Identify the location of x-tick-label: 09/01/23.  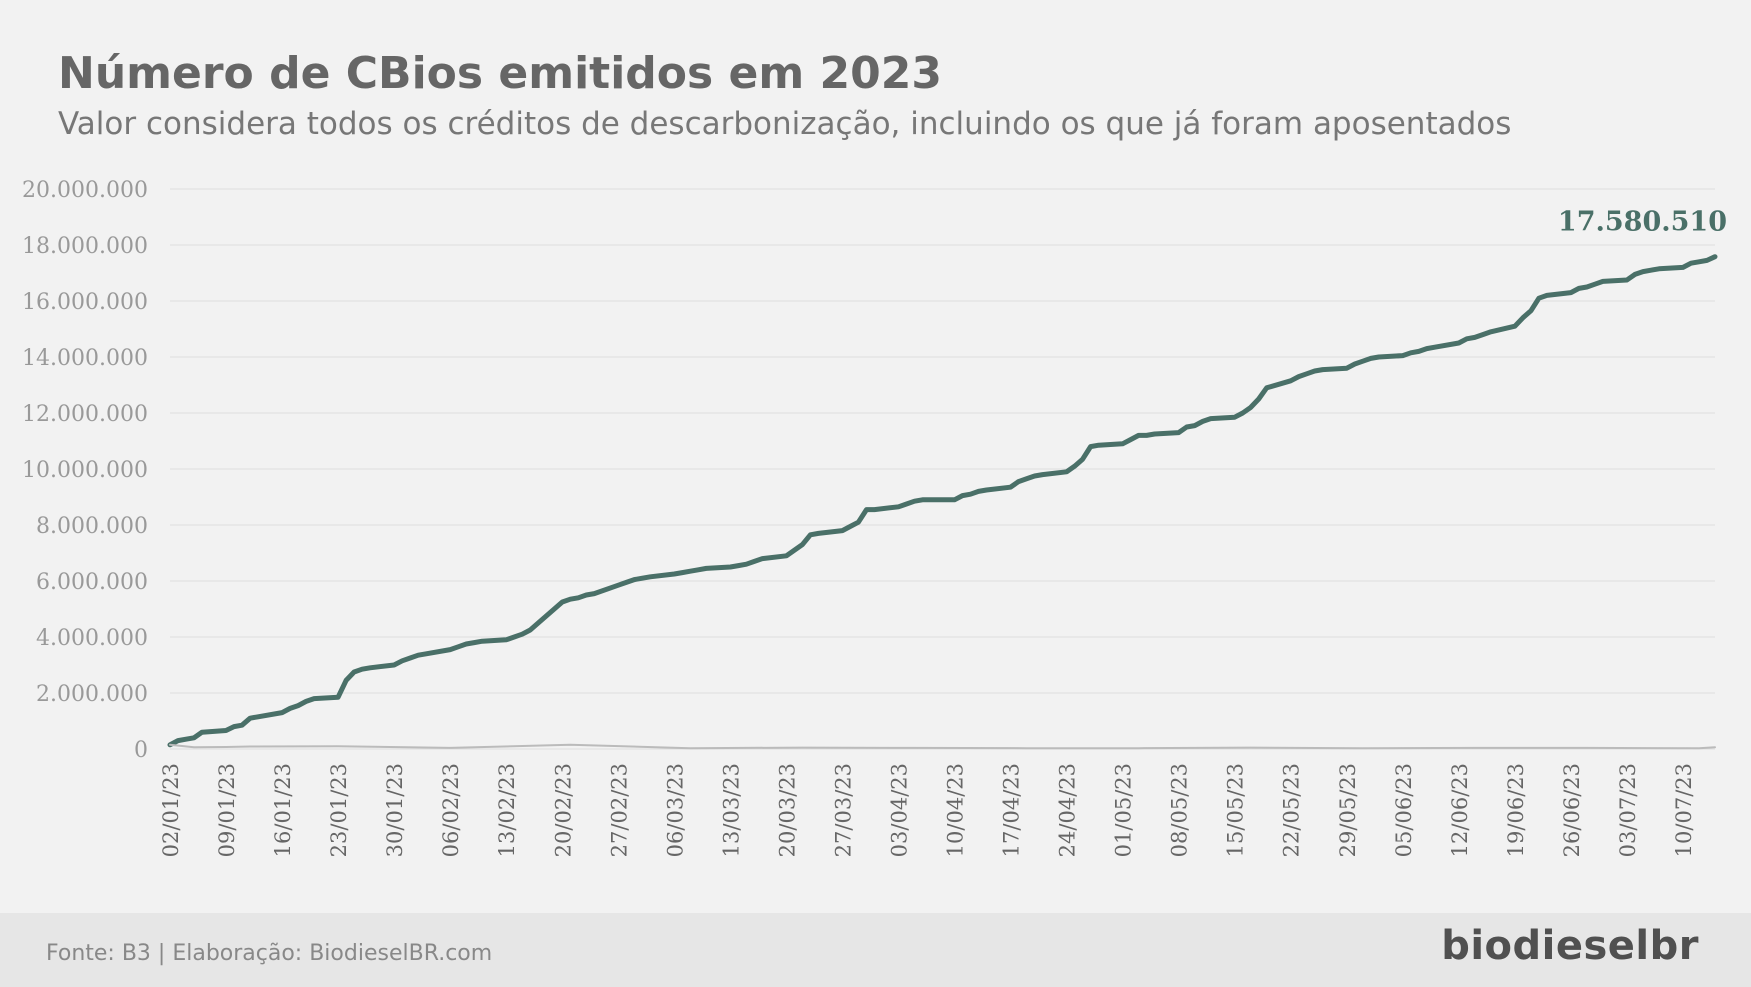
(227, 810).